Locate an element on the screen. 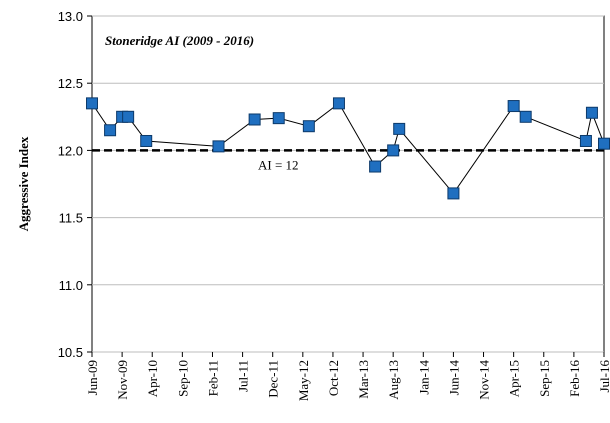  x-tick-label: Feb-16 is located at coordinates (574, 378).